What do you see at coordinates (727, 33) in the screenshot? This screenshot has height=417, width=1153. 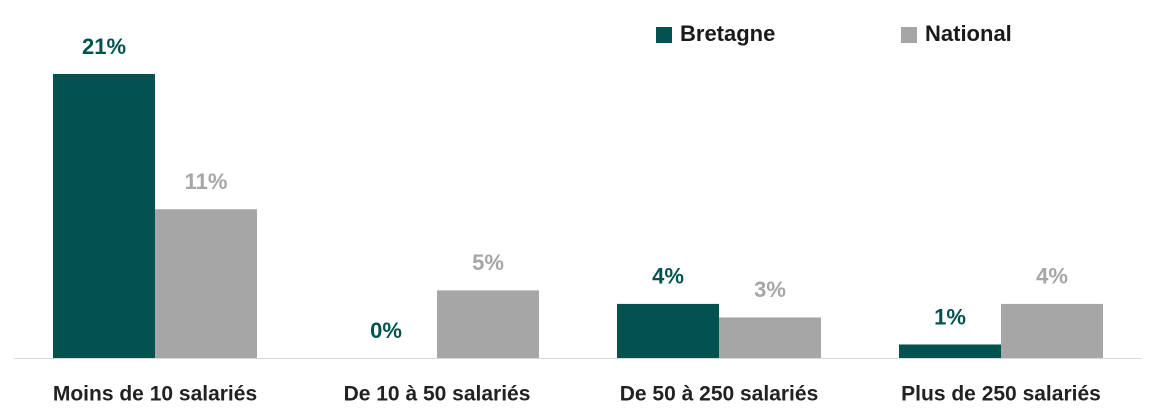 I see `legend-label: Bretagne` at bounding box center [727, 33].